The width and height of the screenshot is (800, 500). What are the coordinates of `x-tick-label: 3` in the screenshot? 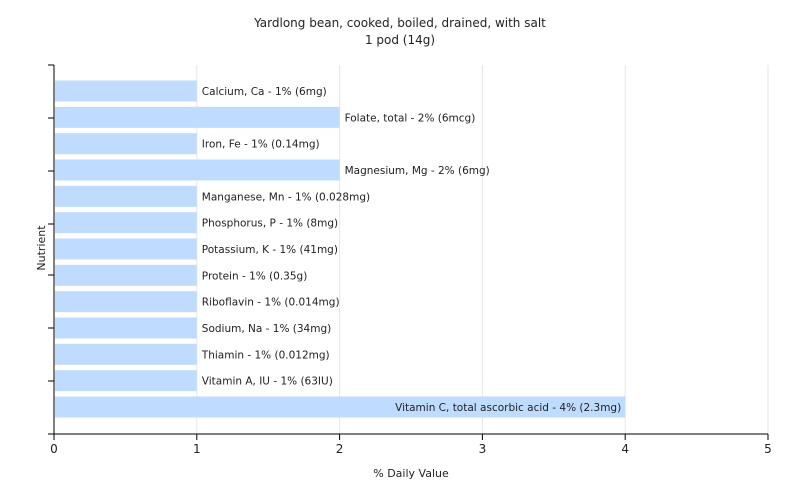 It's located at (483, 449).